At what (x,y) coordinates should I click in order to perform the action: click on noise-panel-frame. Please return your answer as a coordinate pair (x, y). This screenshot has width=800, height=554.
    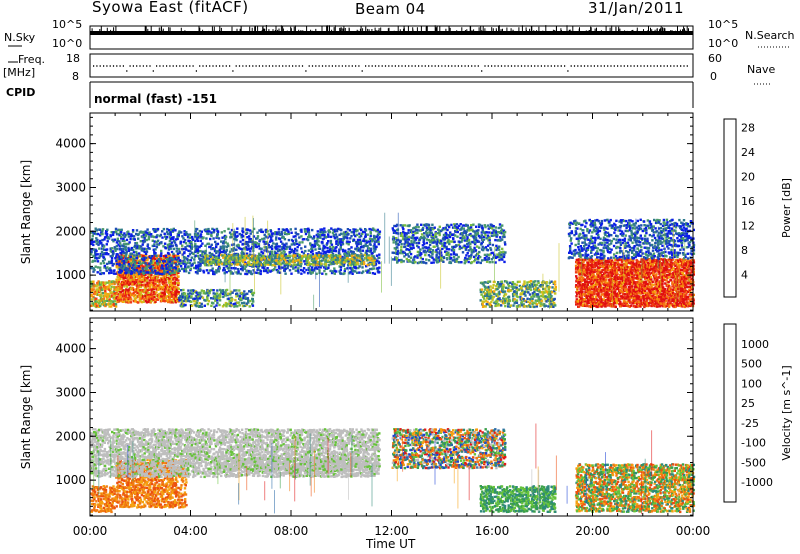
    Looking at the image, I should click on (391, 37).